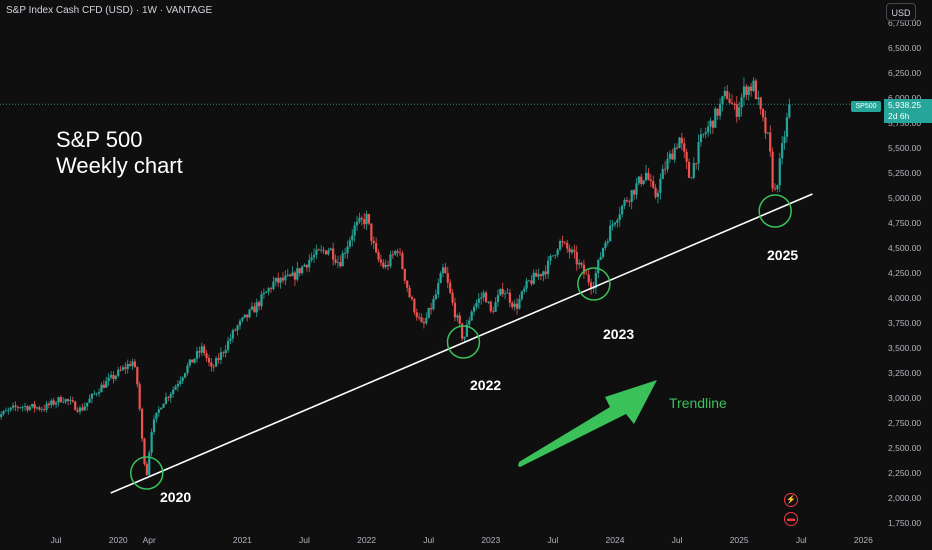 The image size is (932, 550). Describe the element at coordinates (791, 500) in the screenshot. I see `lightning-icon: ⚡` at that location.